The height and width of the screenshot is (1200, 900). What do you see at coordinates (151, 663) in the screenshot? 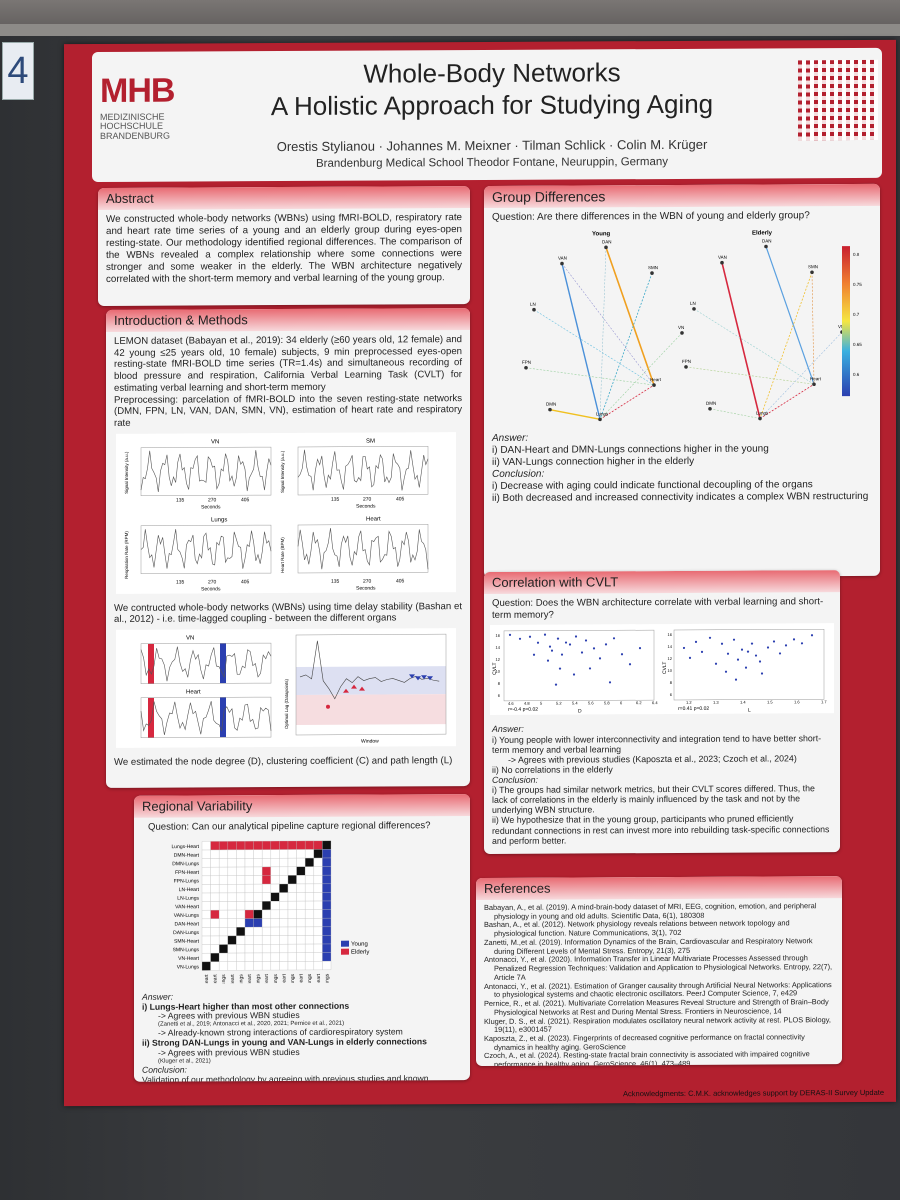
I see `window-marker-red` at bounding box center [151, 663].